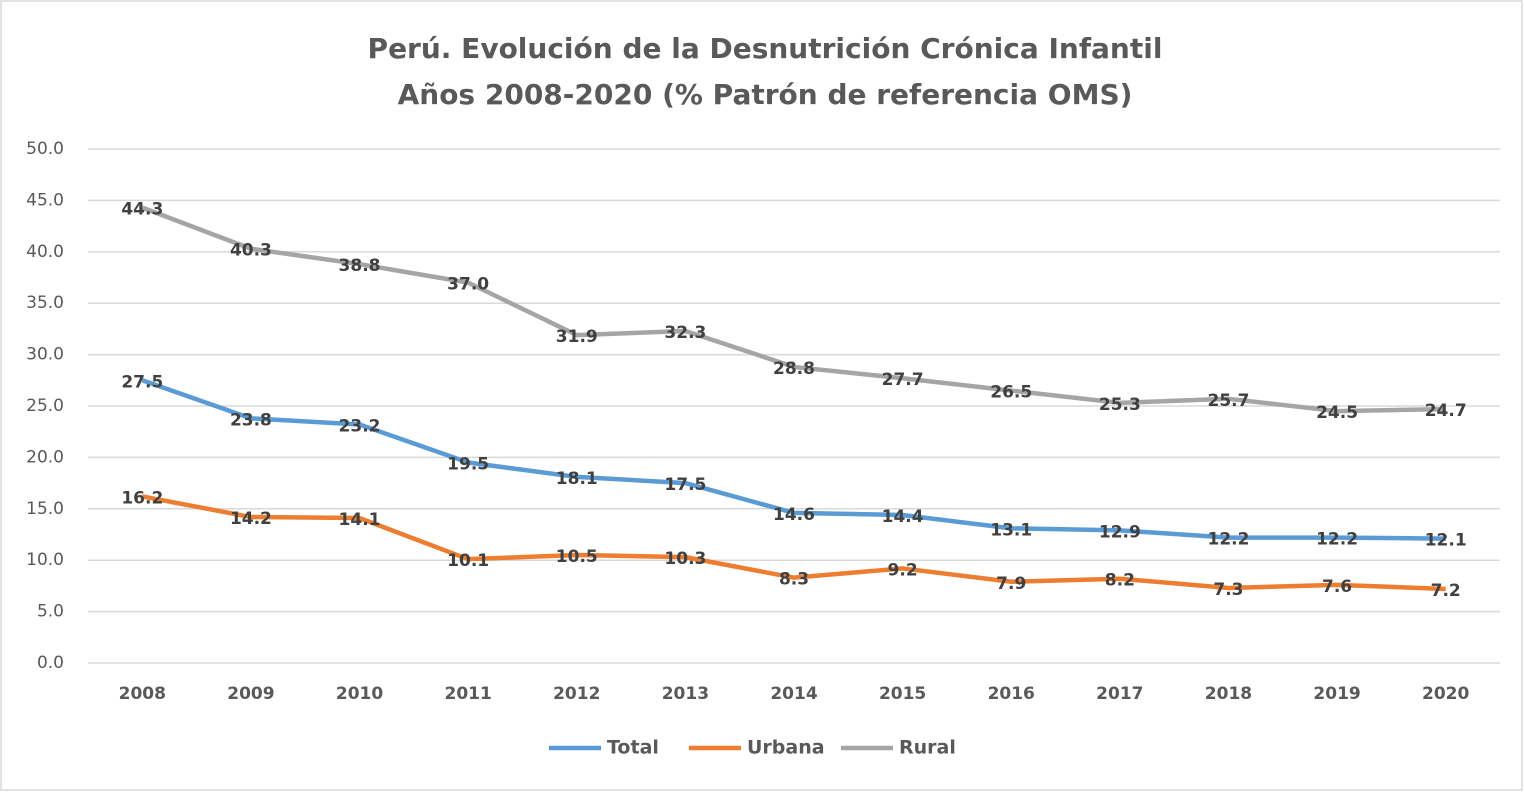 The width and height of the screenshot is (1524, 793). What do you see at coordinates (359, 694) in the screenshot?
I see `x-tick-label: 2010` at bounding box center [359, 694].